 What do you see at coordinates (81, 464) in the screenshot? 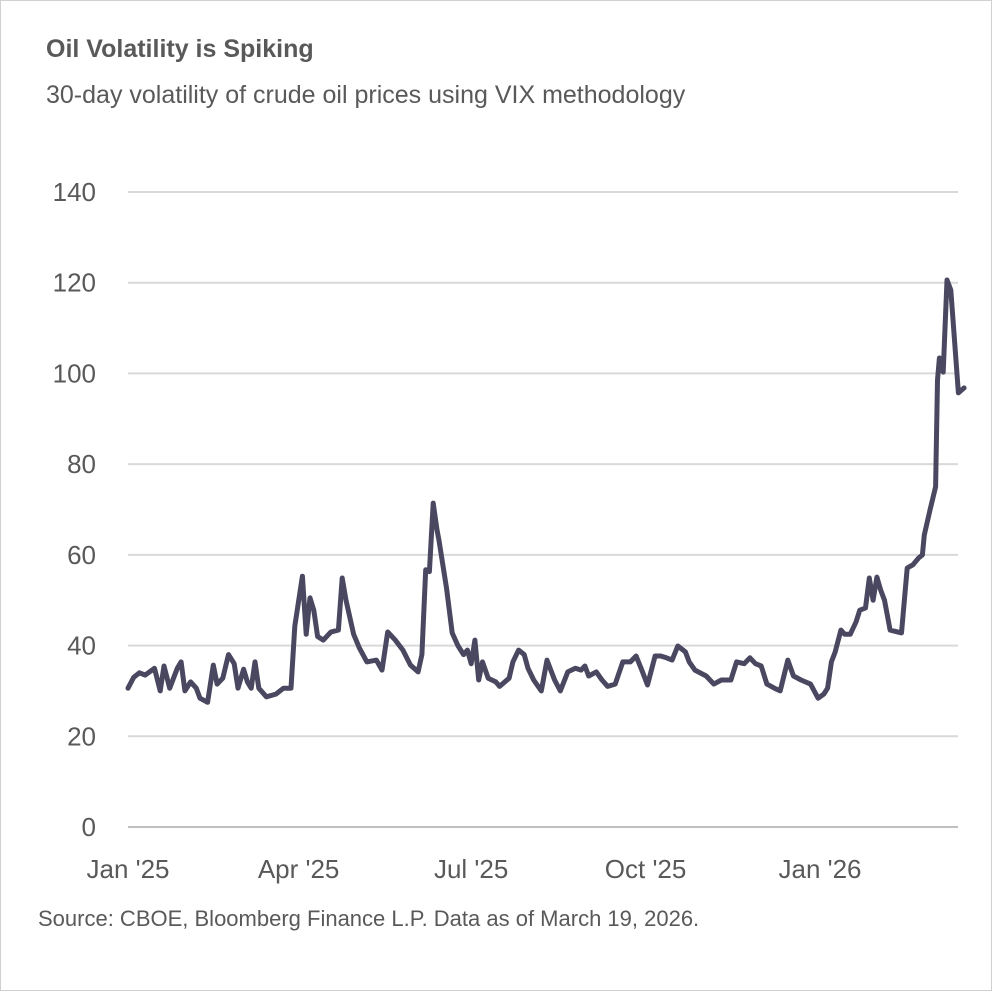
I see `y-tick-label: 80` at bounding box center [81, 464].